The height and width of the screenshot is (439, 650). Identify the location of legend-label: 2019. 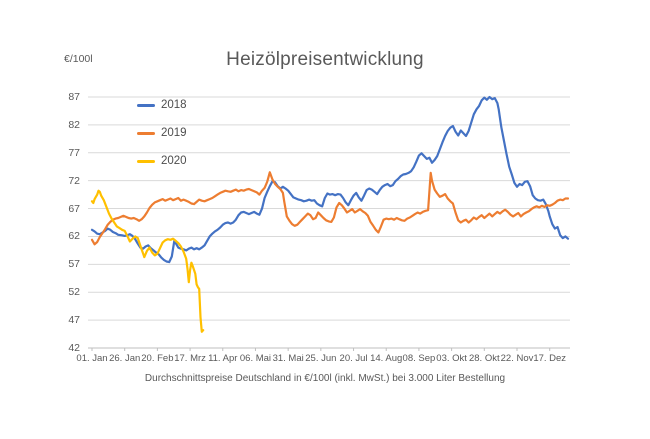
(174, 133).